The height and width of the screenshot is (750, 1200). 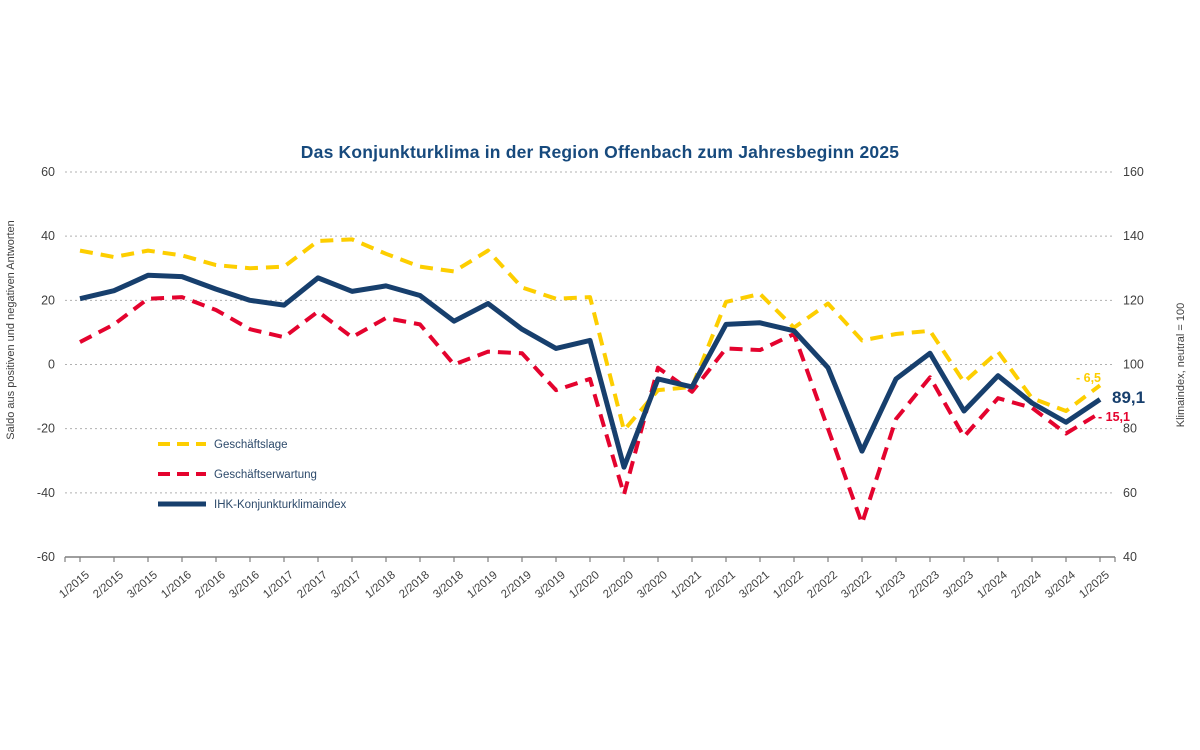 What do you see at coordinates (1133, 300) in the screenshot?
I see `y-right-tick-label: 120` at bounding box center [1133, 300].